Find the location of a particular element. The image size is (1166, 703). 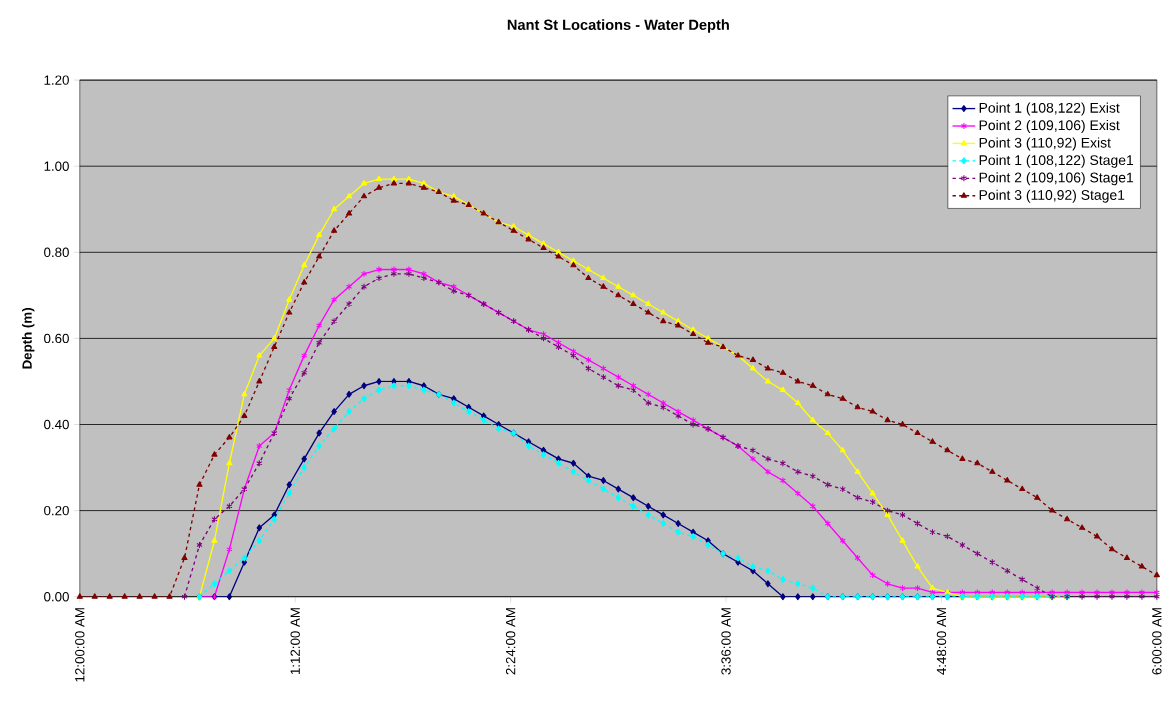

y-tick-label: 1.00 is located at coordinates (56, 166).